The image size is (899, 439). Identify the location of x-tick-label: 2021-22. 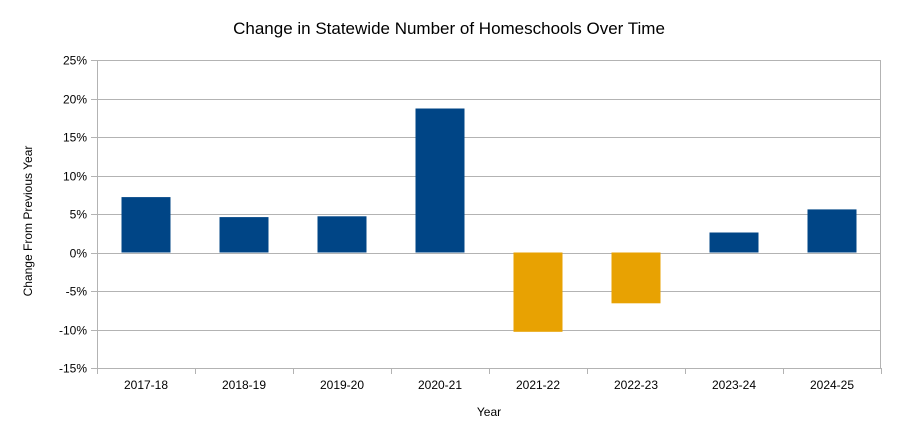
(538, 385).